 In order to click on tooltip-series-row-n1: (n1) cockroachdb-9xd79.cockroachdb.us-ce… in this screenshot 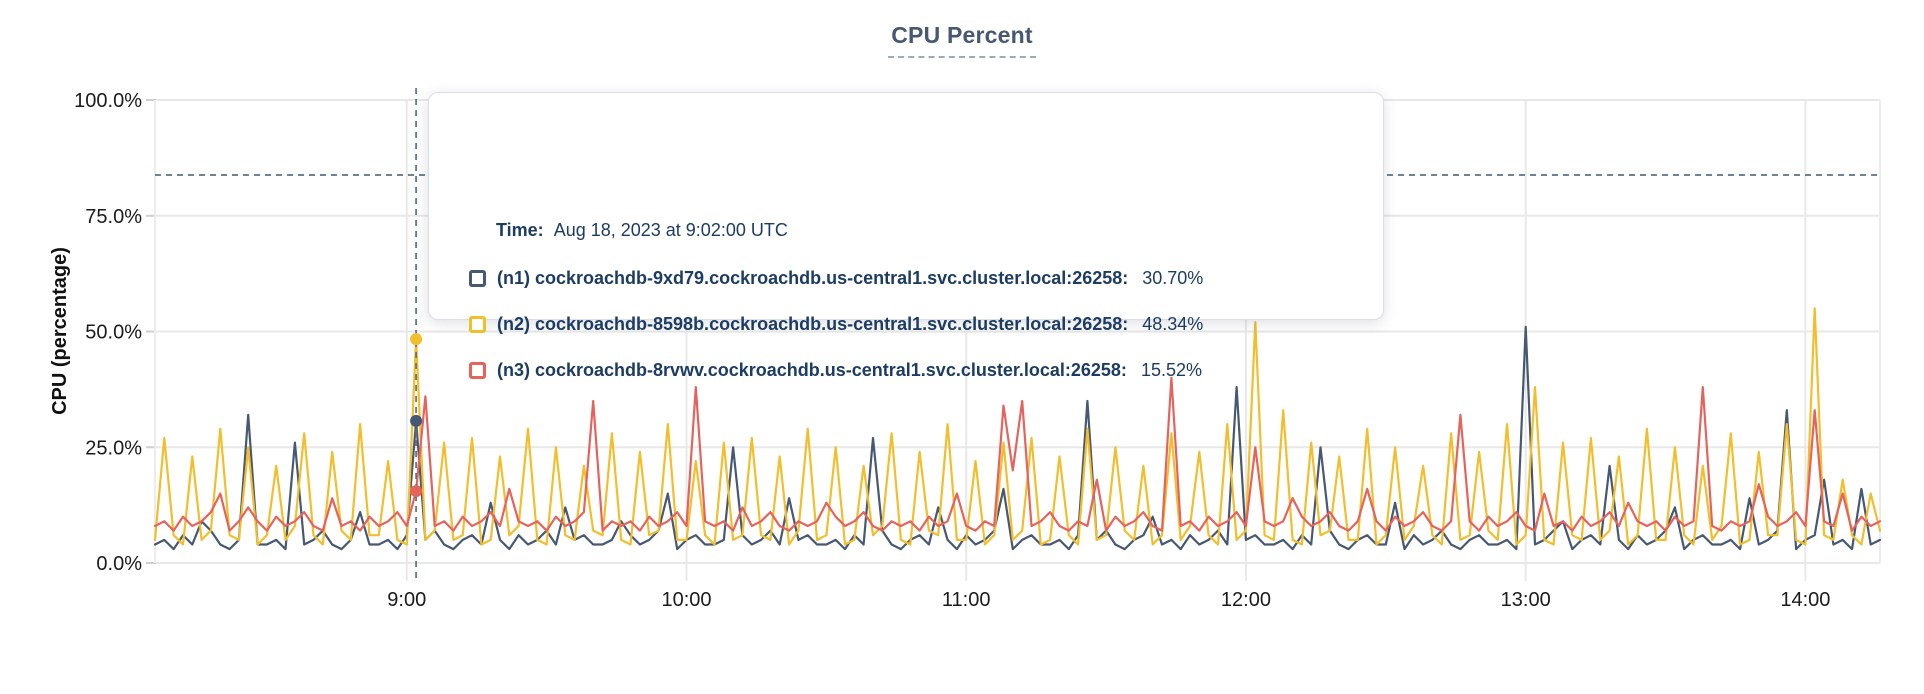, I will do `click(836, 278)`.